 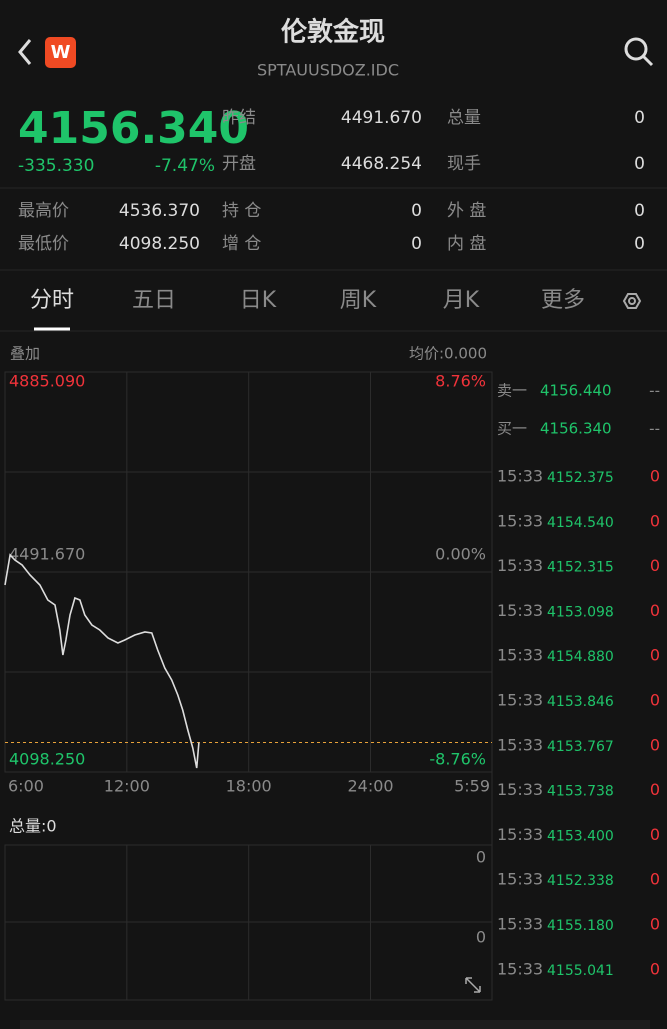 What do you see at coordinates (43, 244) in the screenshot?
I see `stat-label: 最低价` at bounding box center [43, 244].